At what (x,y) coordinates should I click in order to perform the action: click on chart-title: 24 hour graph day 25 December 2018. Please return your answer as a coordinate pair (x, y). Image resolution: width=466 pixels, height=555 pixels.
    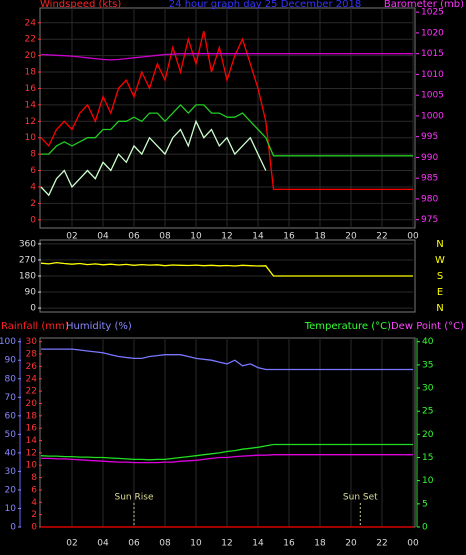
    Looking at the image, I should click on (265, 5).